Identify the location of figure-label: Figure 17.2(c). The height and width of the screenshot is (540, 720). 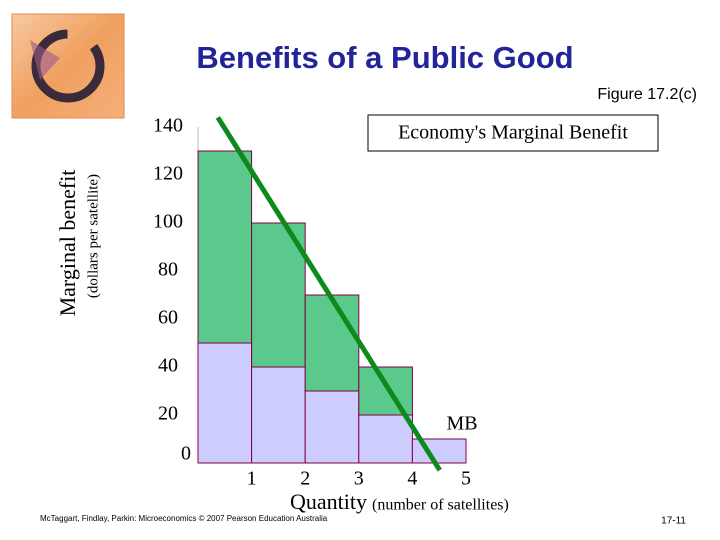
(647, 94).